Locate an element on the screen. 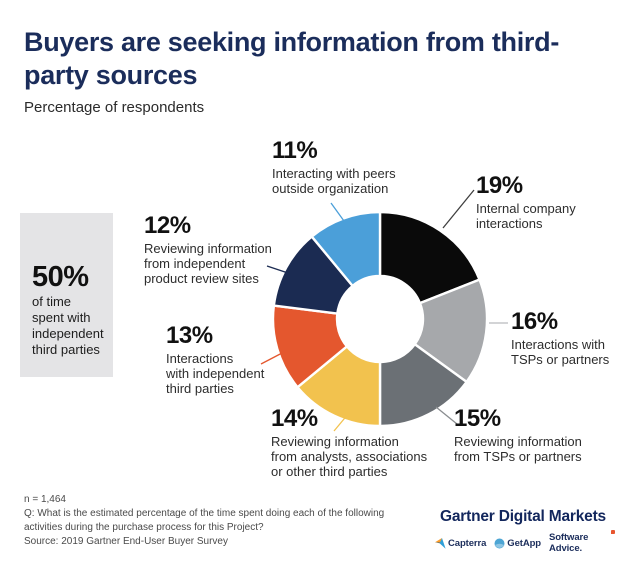  leader-line-15pct is located at coordinates (446, 415).